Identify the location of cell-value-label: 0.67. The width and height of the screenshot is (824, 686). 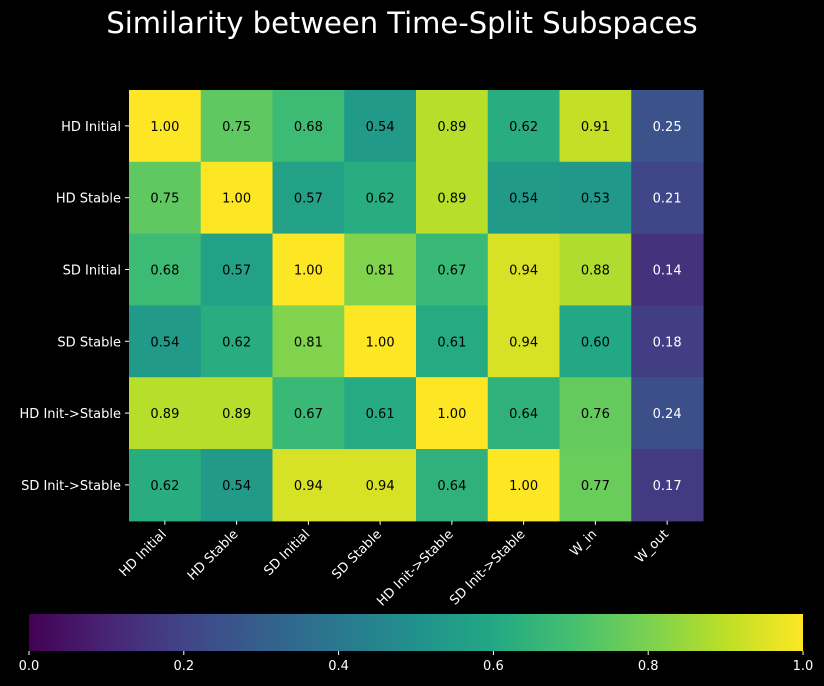
(308, 414).